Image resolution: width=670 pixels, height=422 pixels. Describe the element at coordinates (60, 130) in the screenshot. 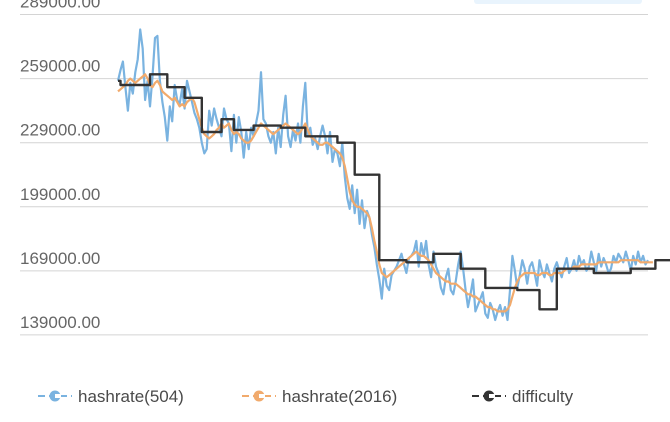

I see `y-tick-label: 229000.00` at that location.